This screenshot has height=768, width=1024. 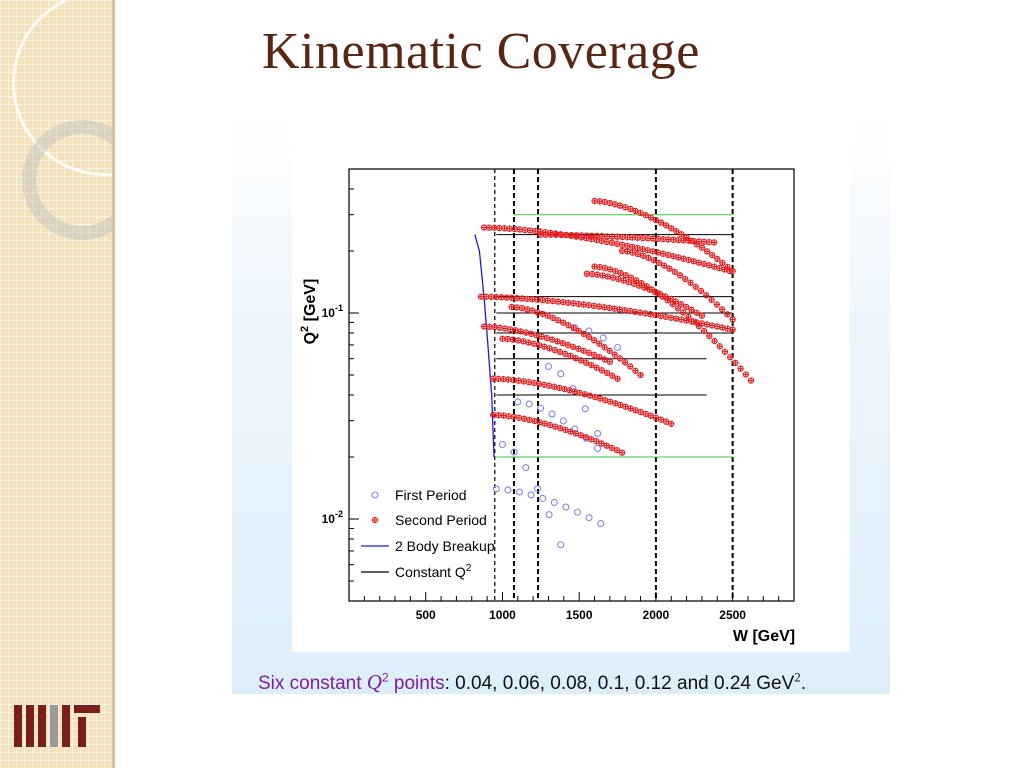 What do you see at coordinates (502, 615) in the screenshot?
I see `x-tick-label: 1000` at bounding box center [502, 615].